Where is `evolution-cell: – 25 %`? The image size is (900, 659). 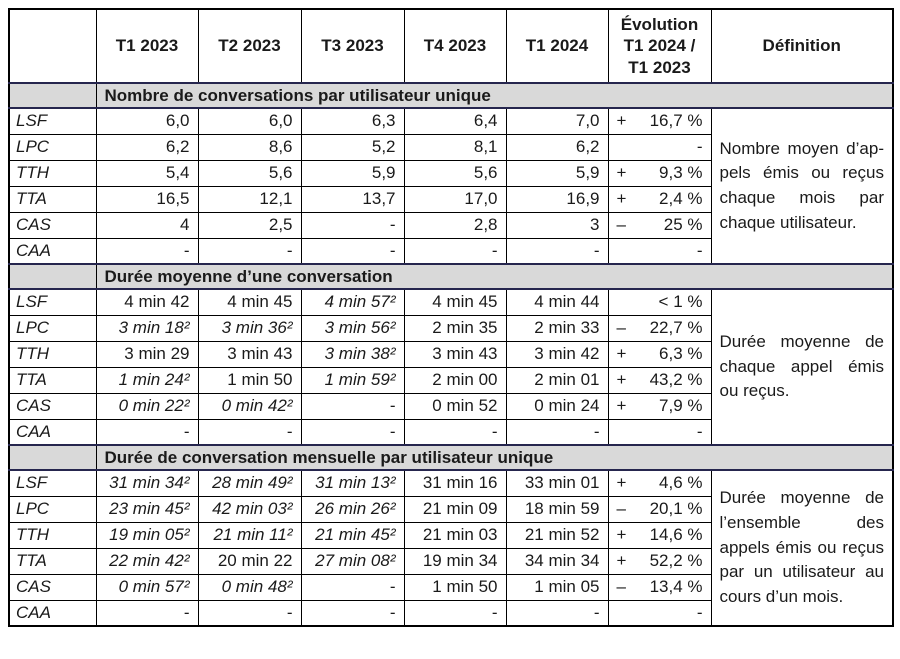 evolution-cell: – 25 % is located at coordinates (659, 225).